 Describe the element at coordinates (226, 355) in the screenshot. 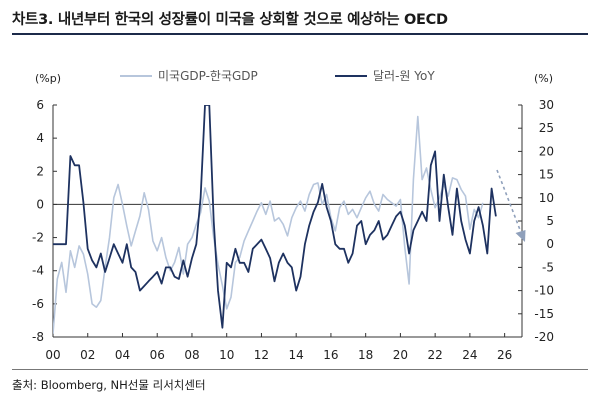

I see `x-tick-label: 10` at that location.